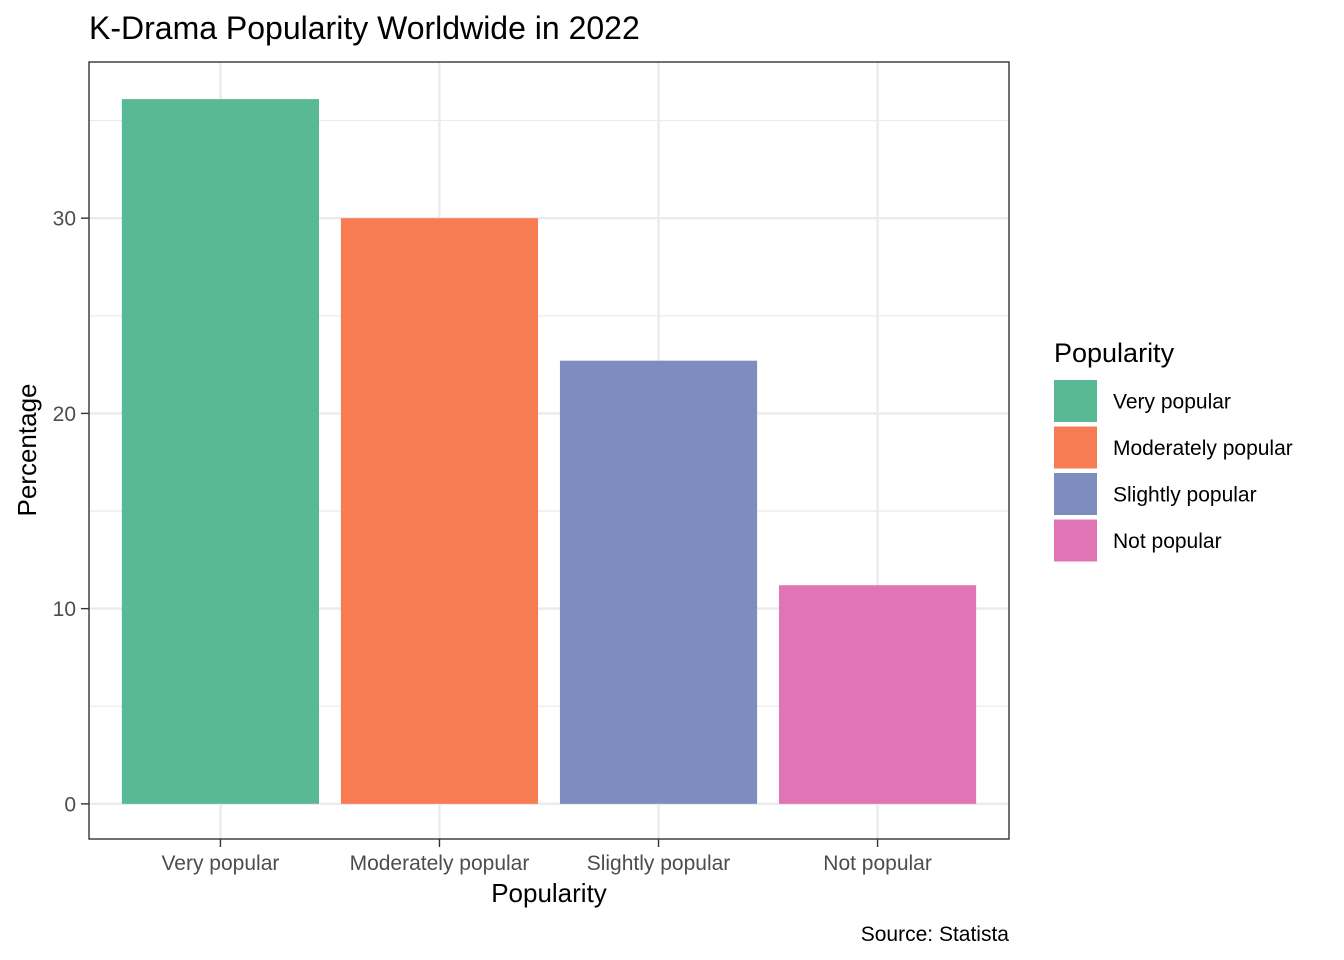 Image resolution: width=1344 pixels, height=960 pixels. What do you see at coordinates (64, 609) in the screenshot?
I see `y-tick-label: 10` at bounding box center [64, 609].